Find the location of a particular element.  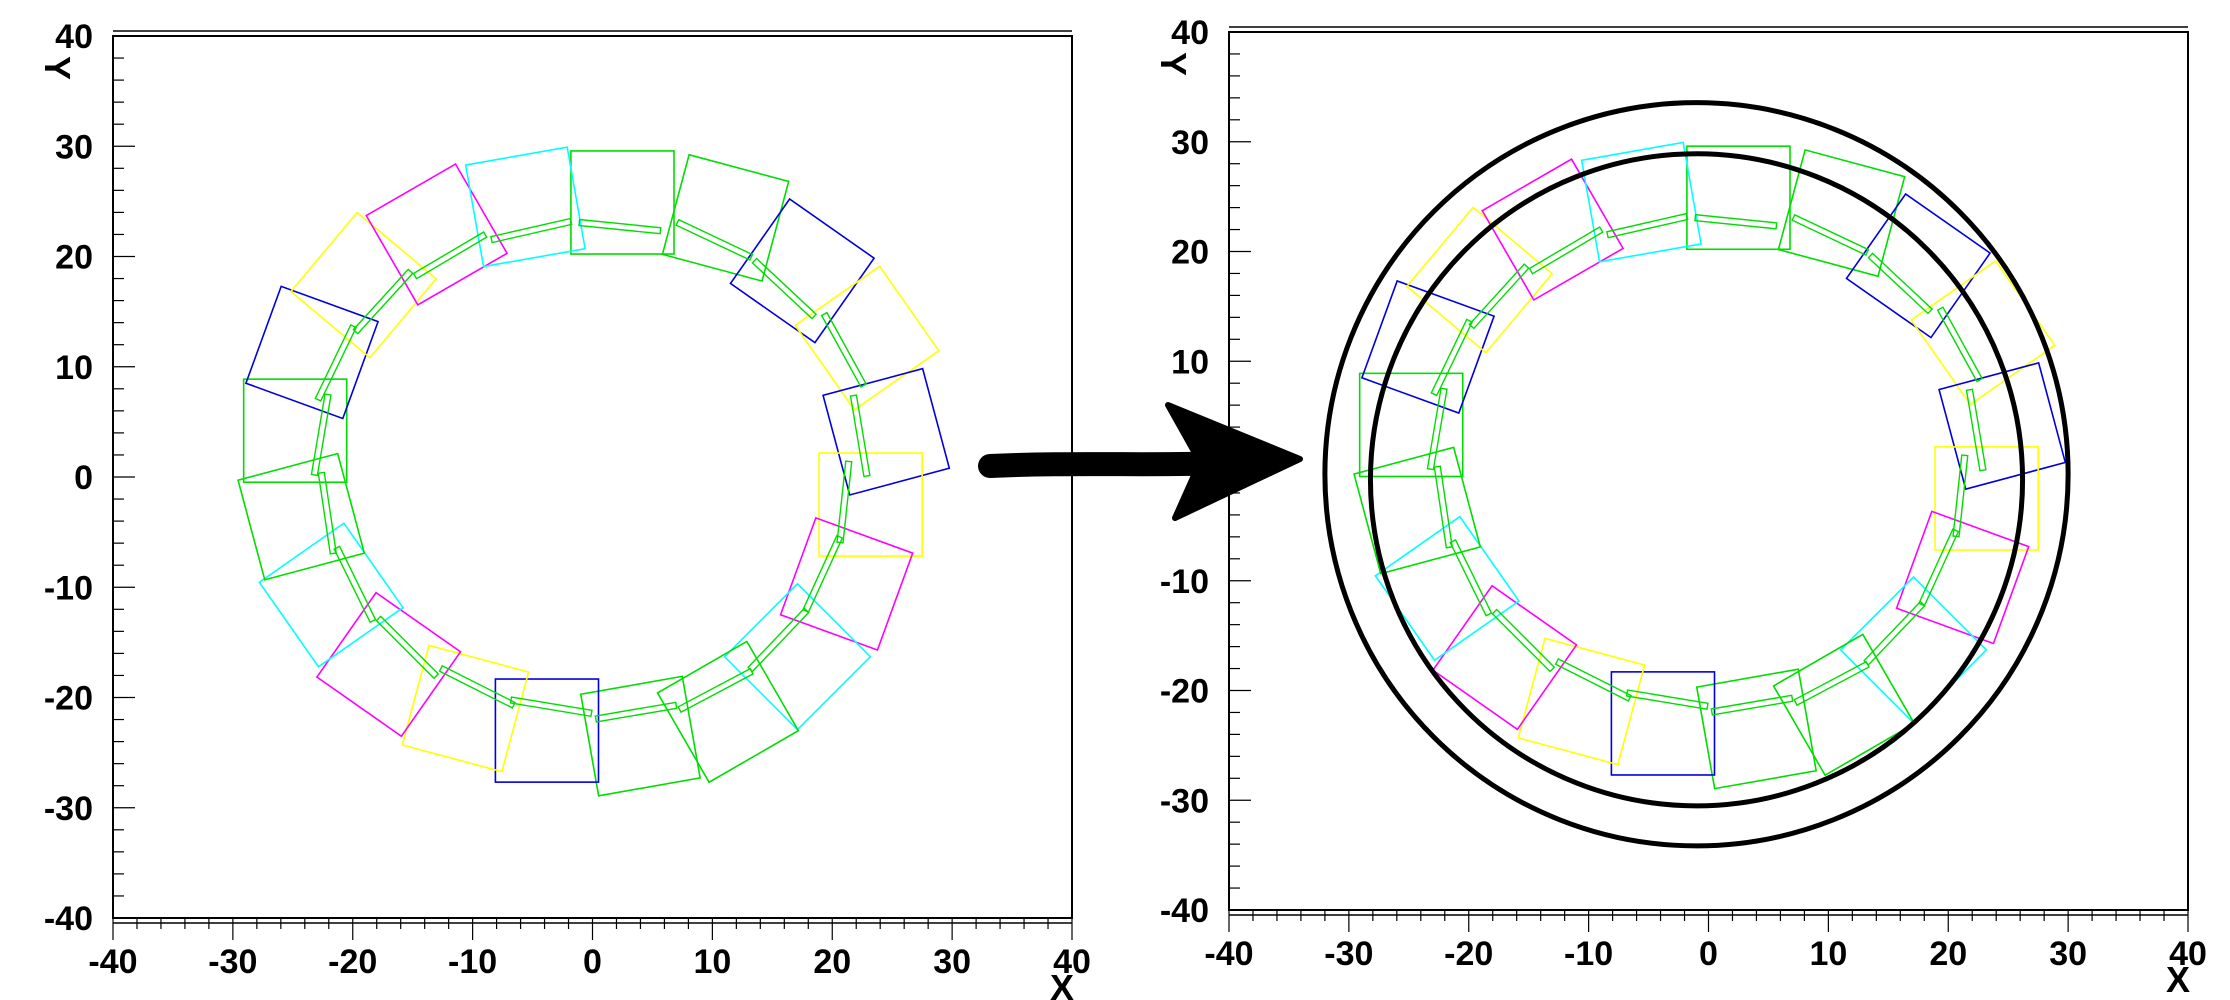

x-tick-label: 30 is located at coordinates (2068, 954).